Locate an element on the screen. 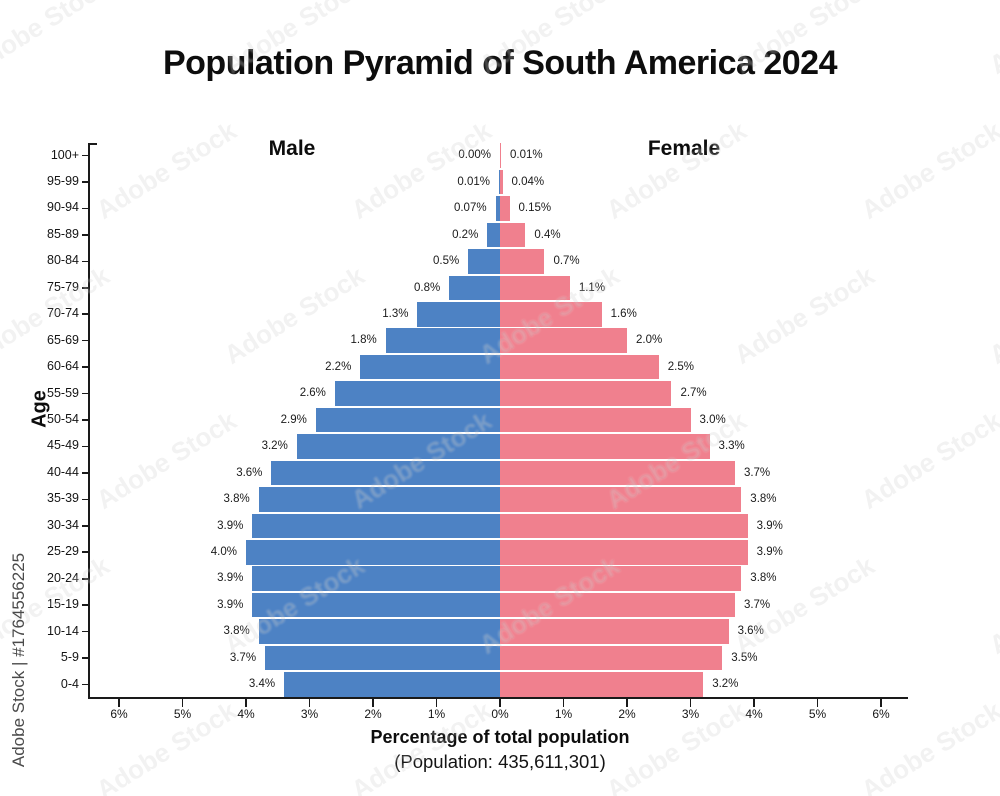 The image size is (1000, 796). age-group-label: 55-59 is located at coordinates (63, 392).